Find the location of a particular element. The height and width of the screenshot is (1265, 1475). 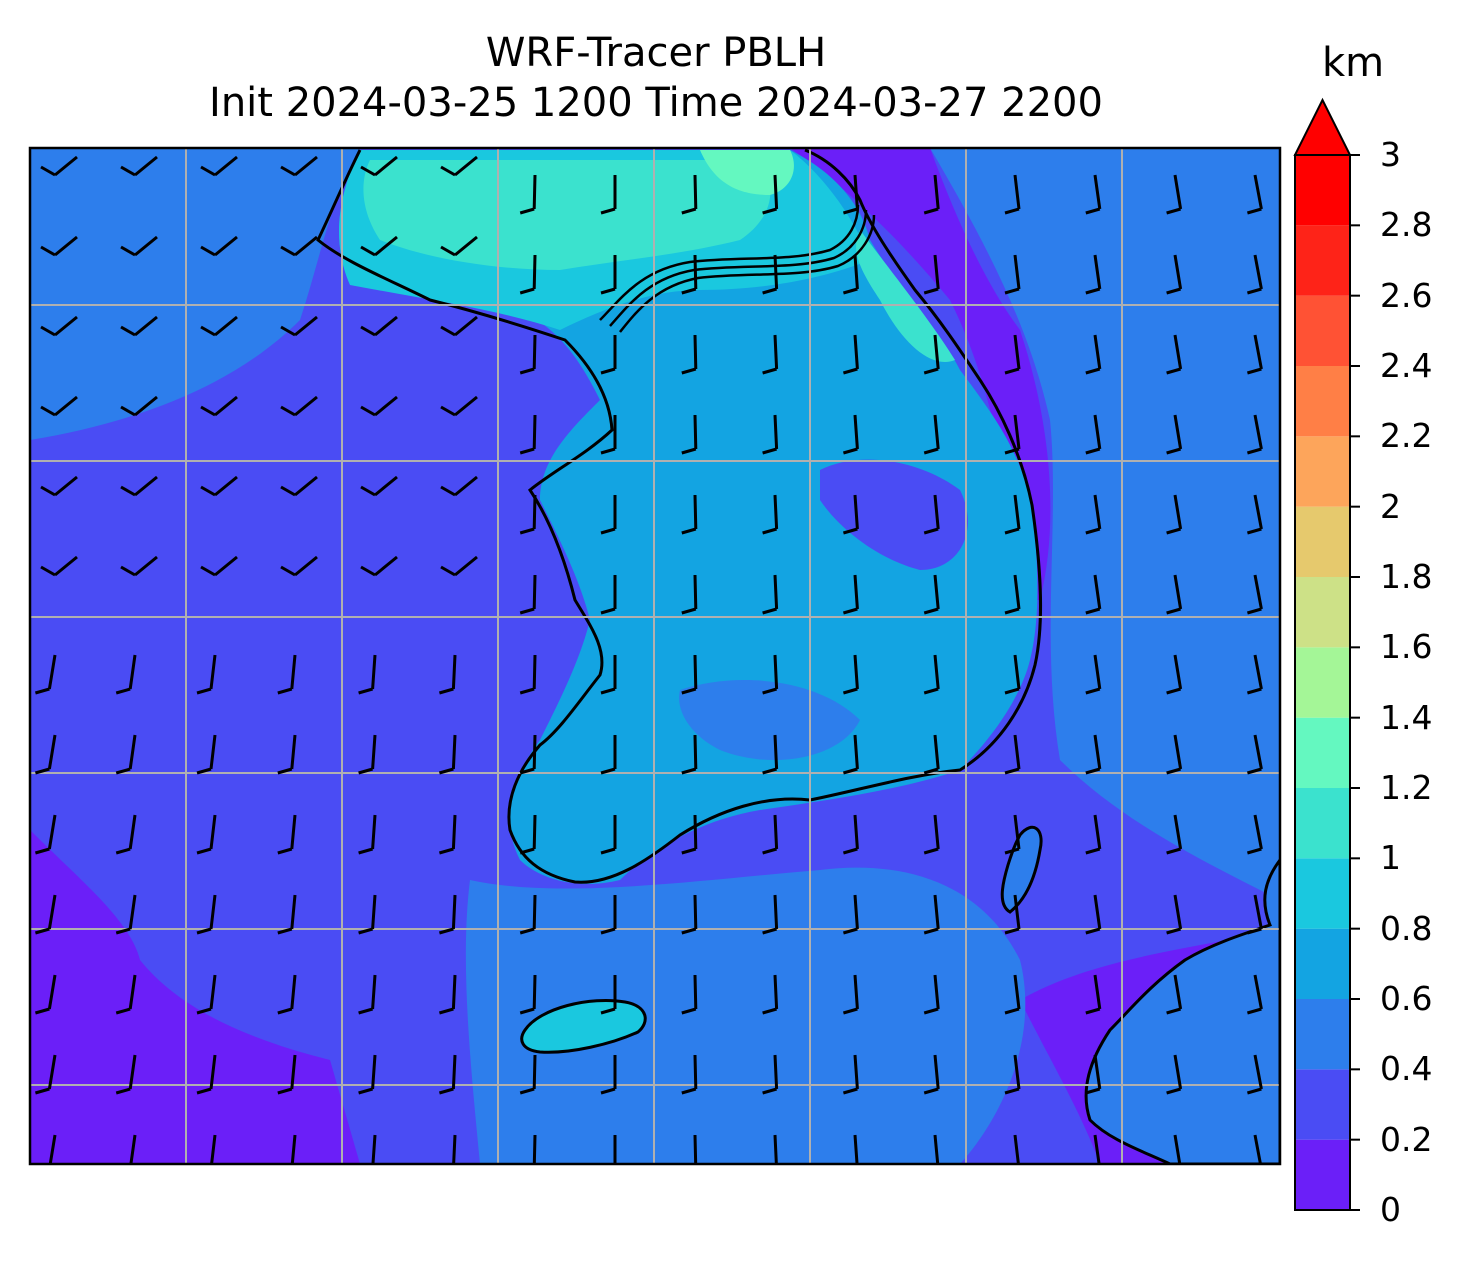

colorbar-tick-label: 2.8 is located at coordinates (1406, 225).